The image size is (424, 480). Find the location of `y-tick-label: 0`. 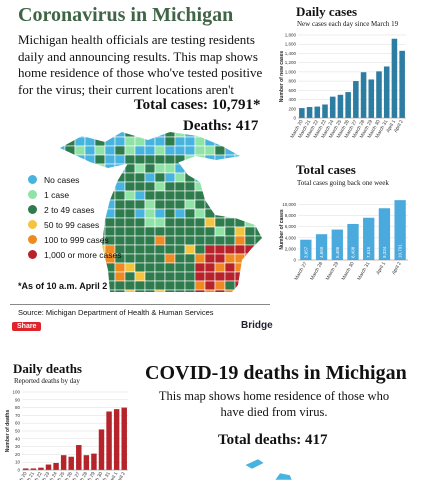

y-tick-label: 0 is located at coordinates (294, 260).